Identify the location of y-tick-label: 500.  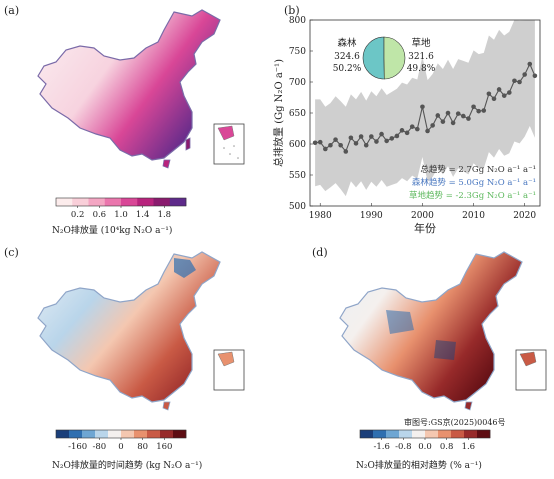
(297, 207).